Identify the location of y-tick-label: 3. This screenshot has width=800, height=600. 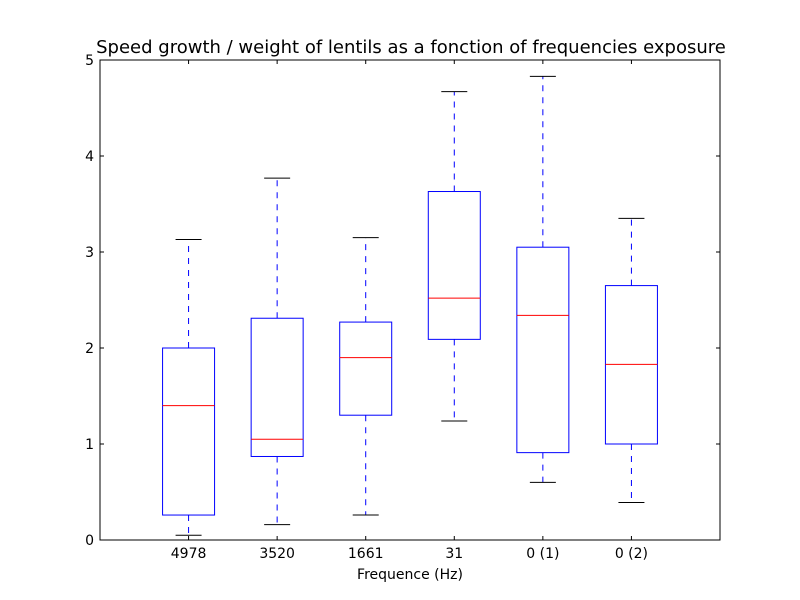
(89, 253).